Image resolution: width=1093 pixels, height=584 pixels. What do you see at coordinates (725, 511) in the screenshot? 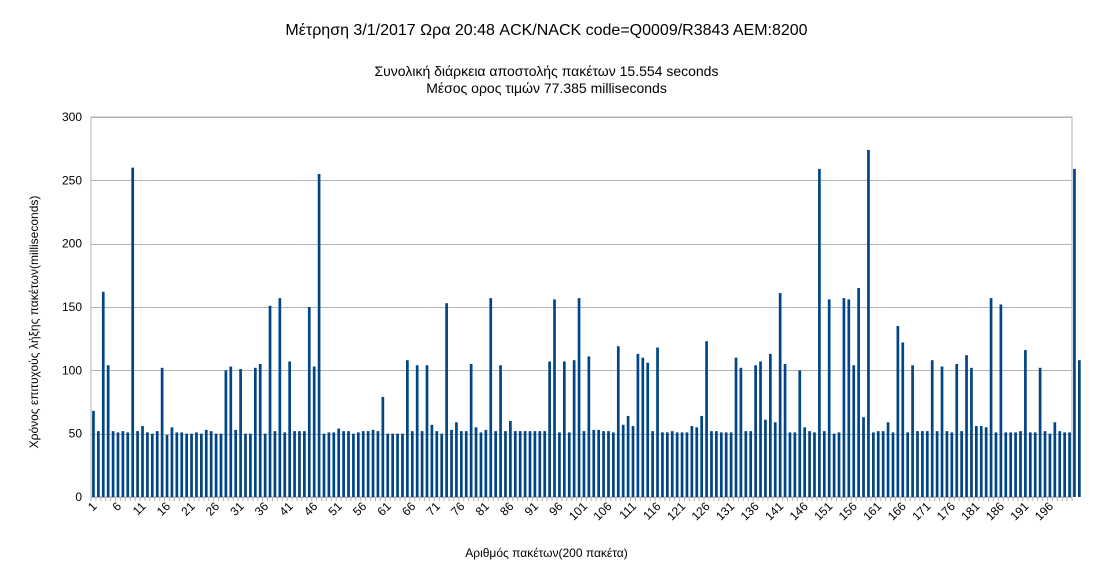
I see `x-tick-label: 131` at bounding box center [725, 511].